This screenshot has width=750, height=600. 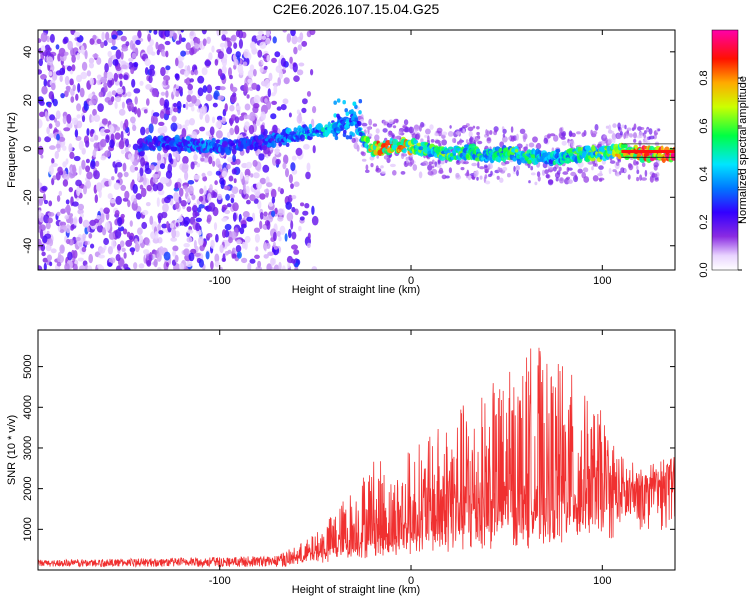 What do you see at coordinates (743, 150) in the screenshot?
I see `colorbar-label: Normalized spectral amplitude` at bounding box center [743, 150].